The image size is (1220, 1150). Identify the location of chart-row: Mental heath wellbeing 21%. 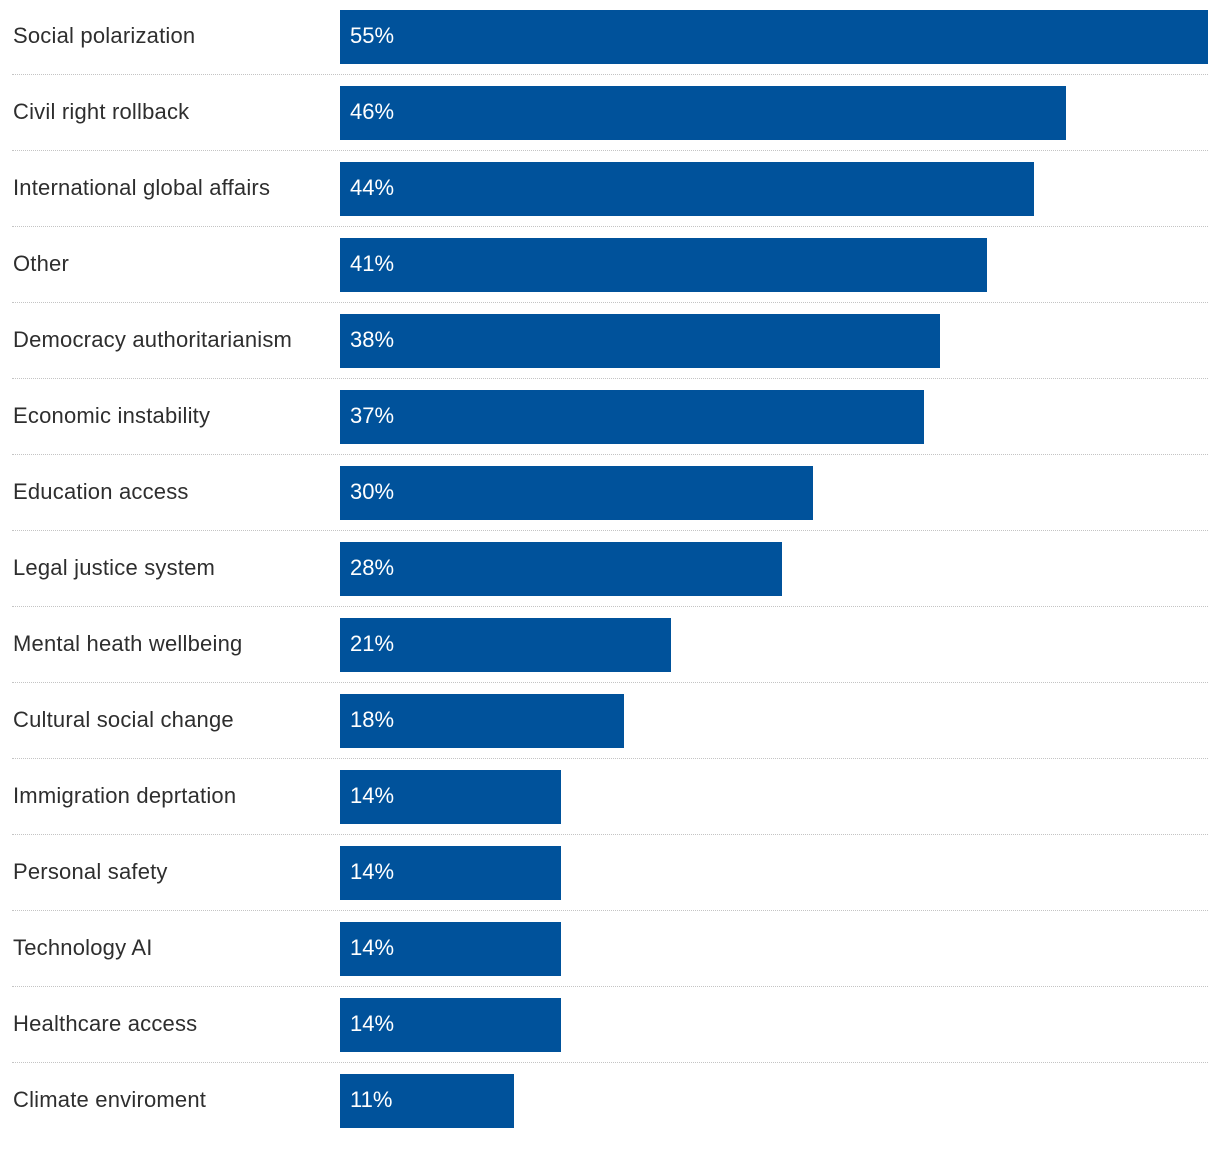
(610, 656).